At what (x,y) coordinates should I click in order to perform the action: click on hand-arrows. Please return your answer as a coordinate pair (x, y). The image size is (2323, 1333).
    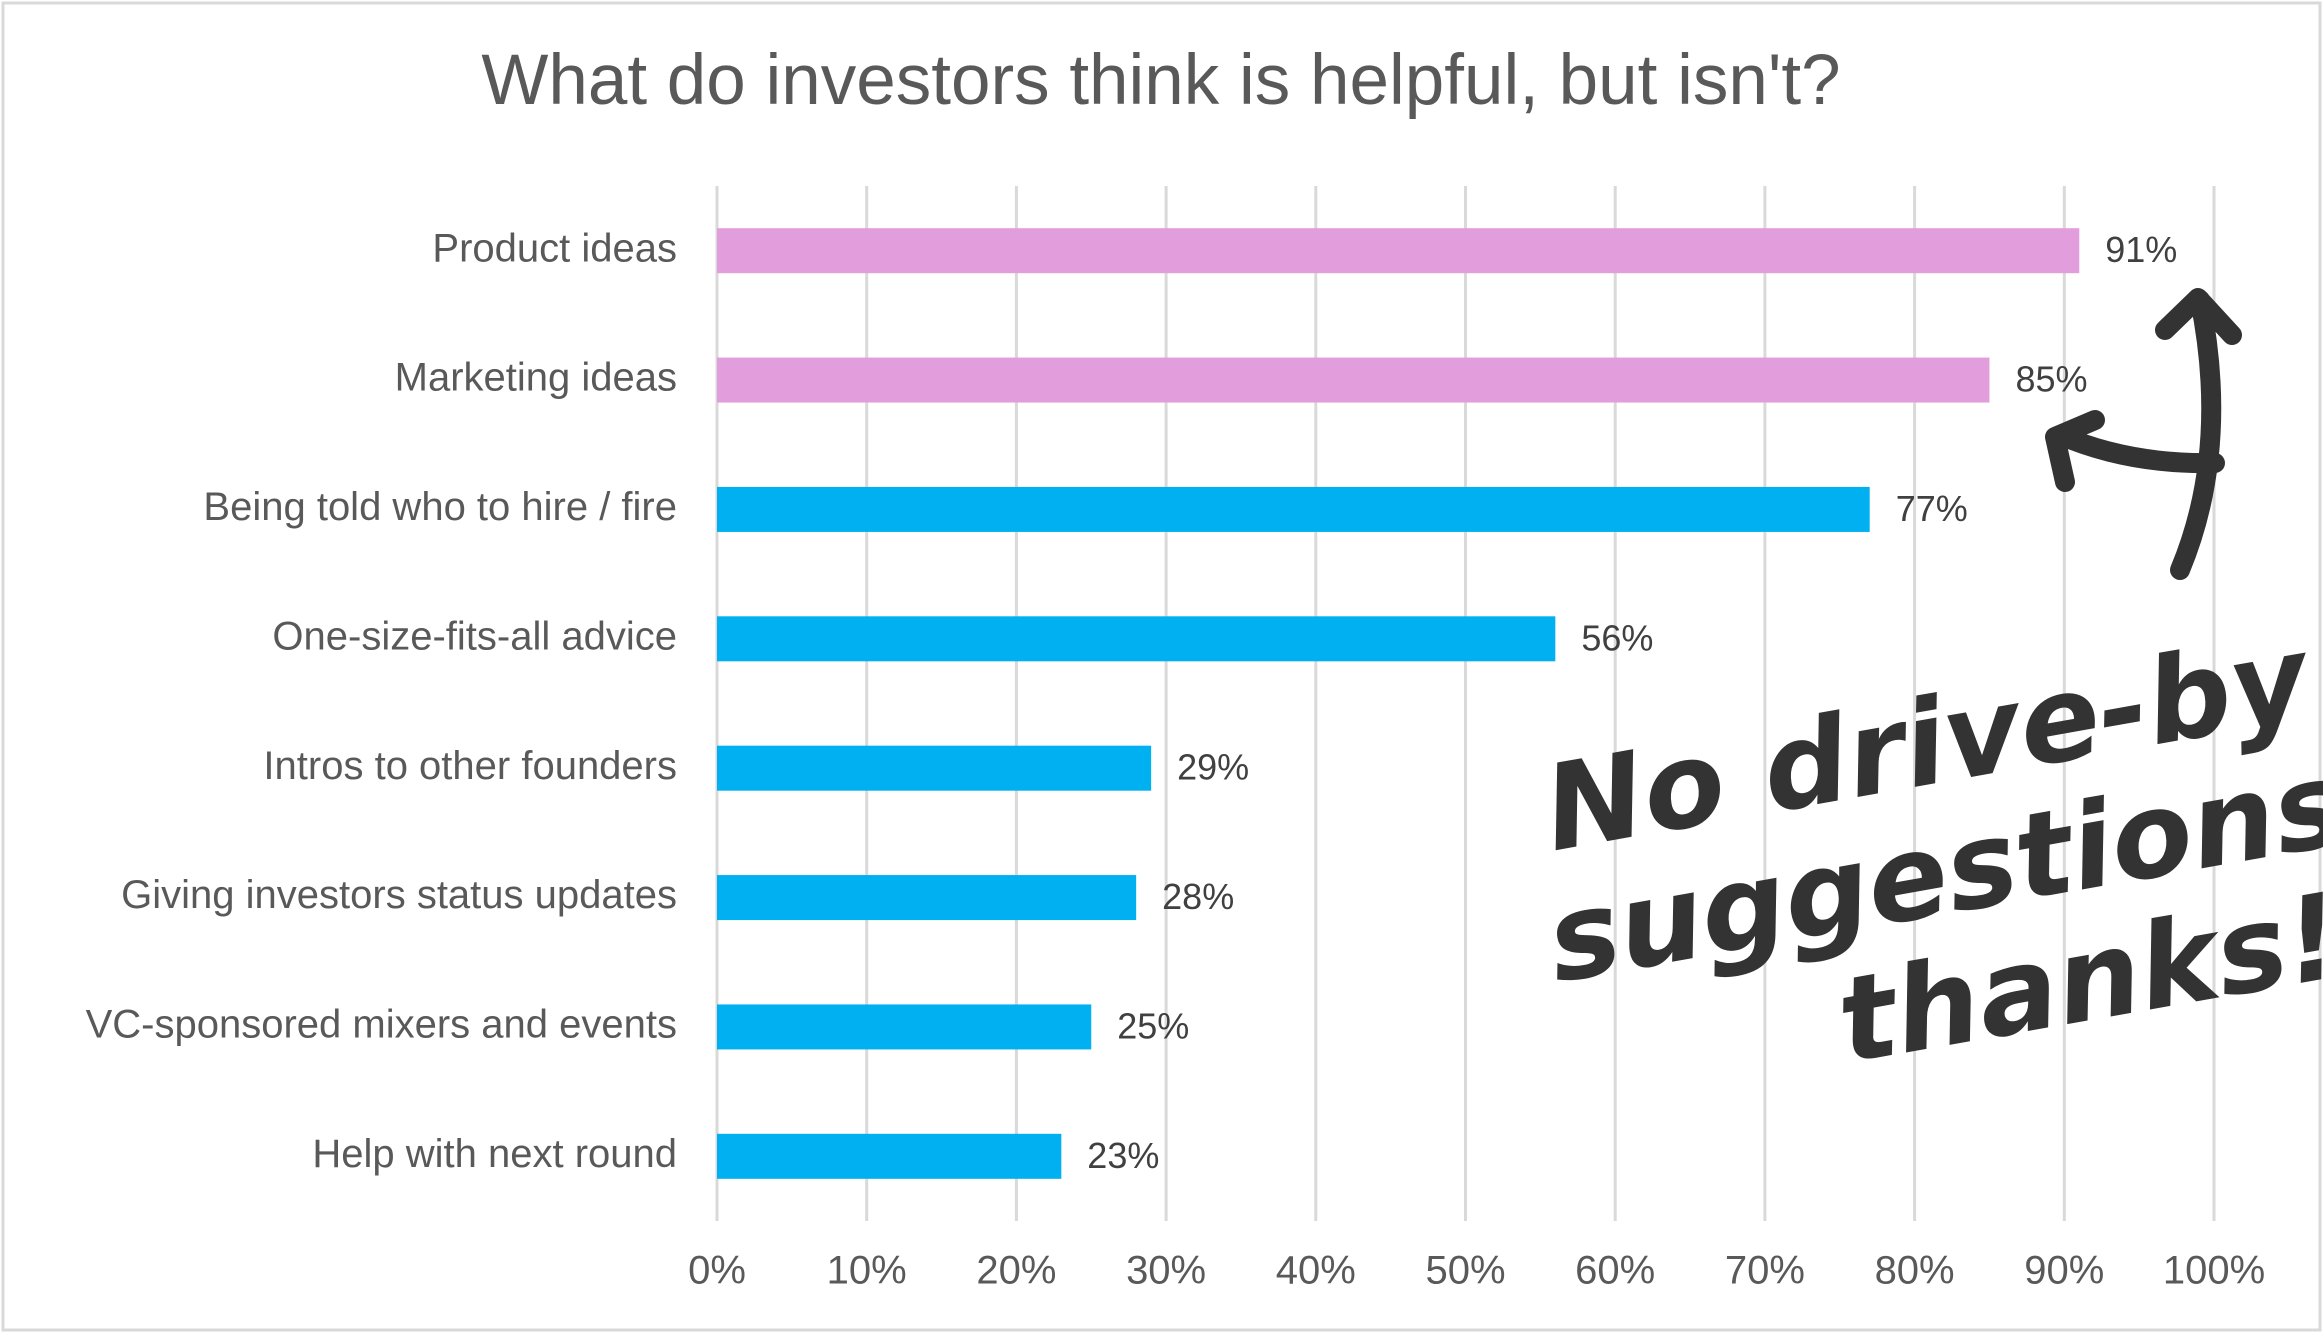
    Looking at the image, I should click on (2143, 434).